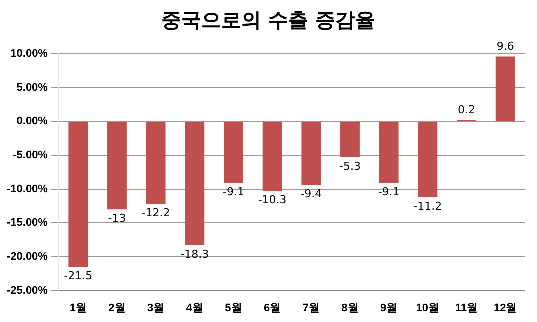  I want to click on y-tick-label: 10.00%, so click(29, 54).